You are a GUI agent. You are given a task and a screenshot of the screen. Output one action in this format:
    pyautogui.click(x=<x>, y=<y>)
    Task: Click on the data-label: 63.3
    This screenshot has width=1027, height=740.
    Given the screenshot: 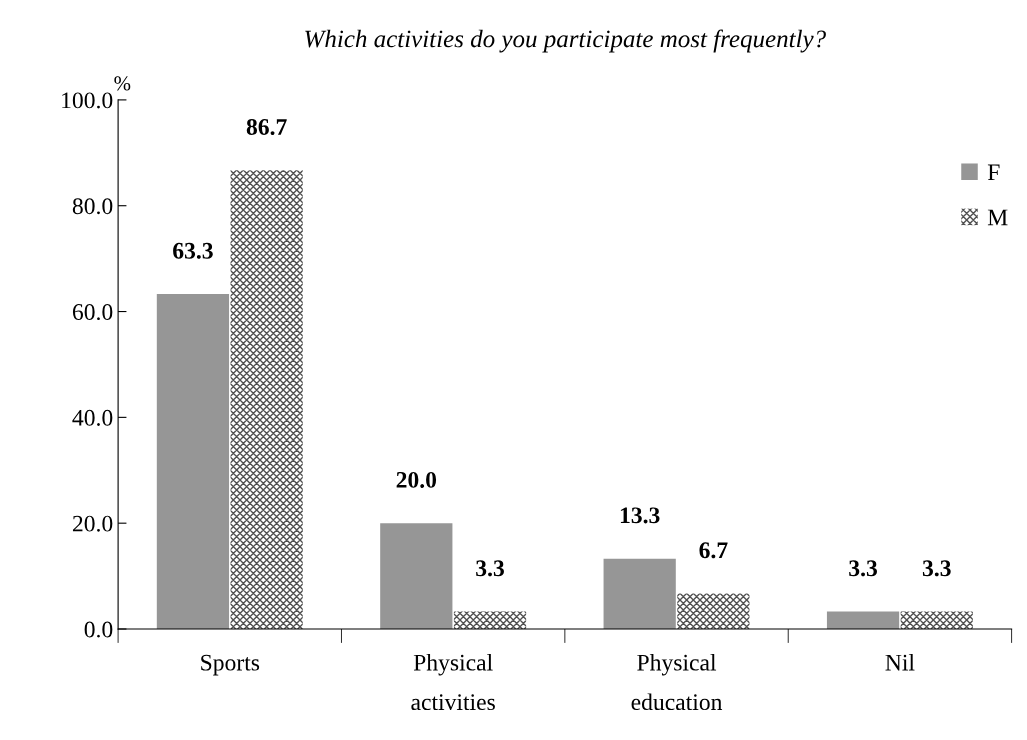 What is the action you would take?
    pyautogui.click(x=193, y=250)
    